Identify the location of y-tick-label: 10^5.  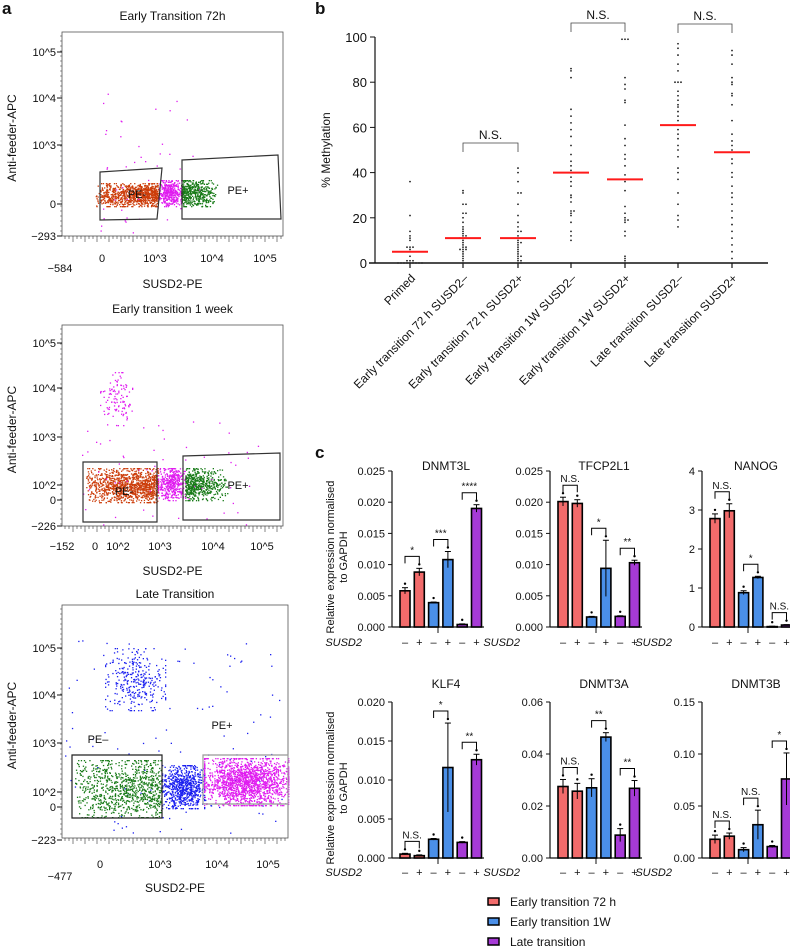
(44, 53).